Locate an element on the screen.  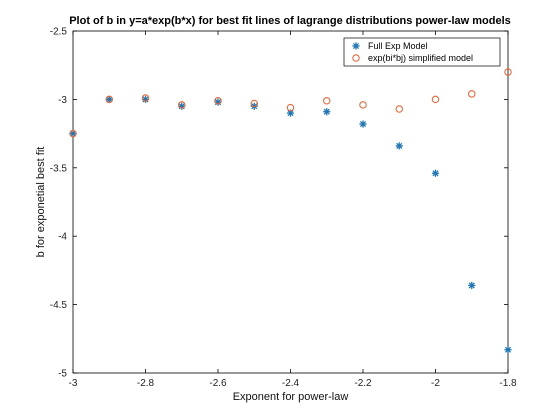
y-tick-label: -4 is located at coordinates (62, 237).